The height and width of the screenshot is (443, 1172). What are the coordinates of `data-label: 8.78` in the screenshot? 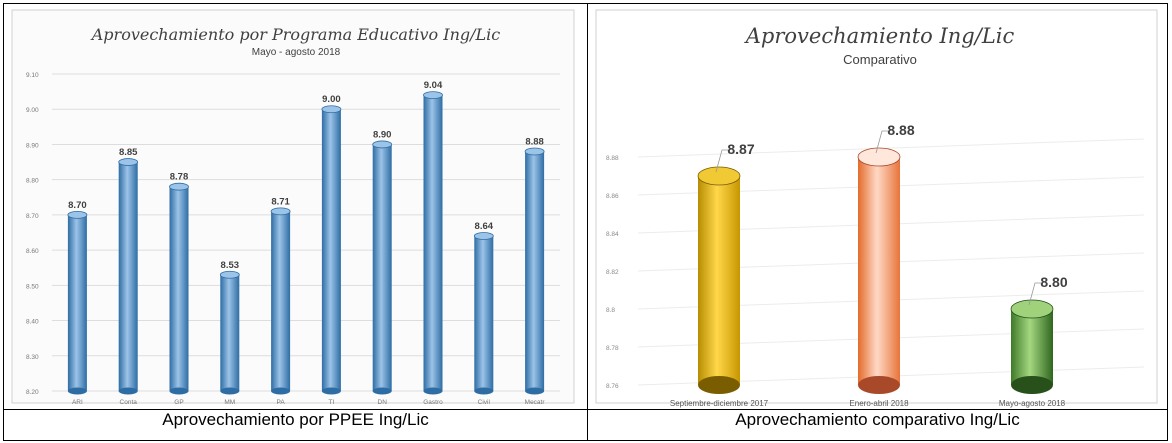 It's located at (179, 177).